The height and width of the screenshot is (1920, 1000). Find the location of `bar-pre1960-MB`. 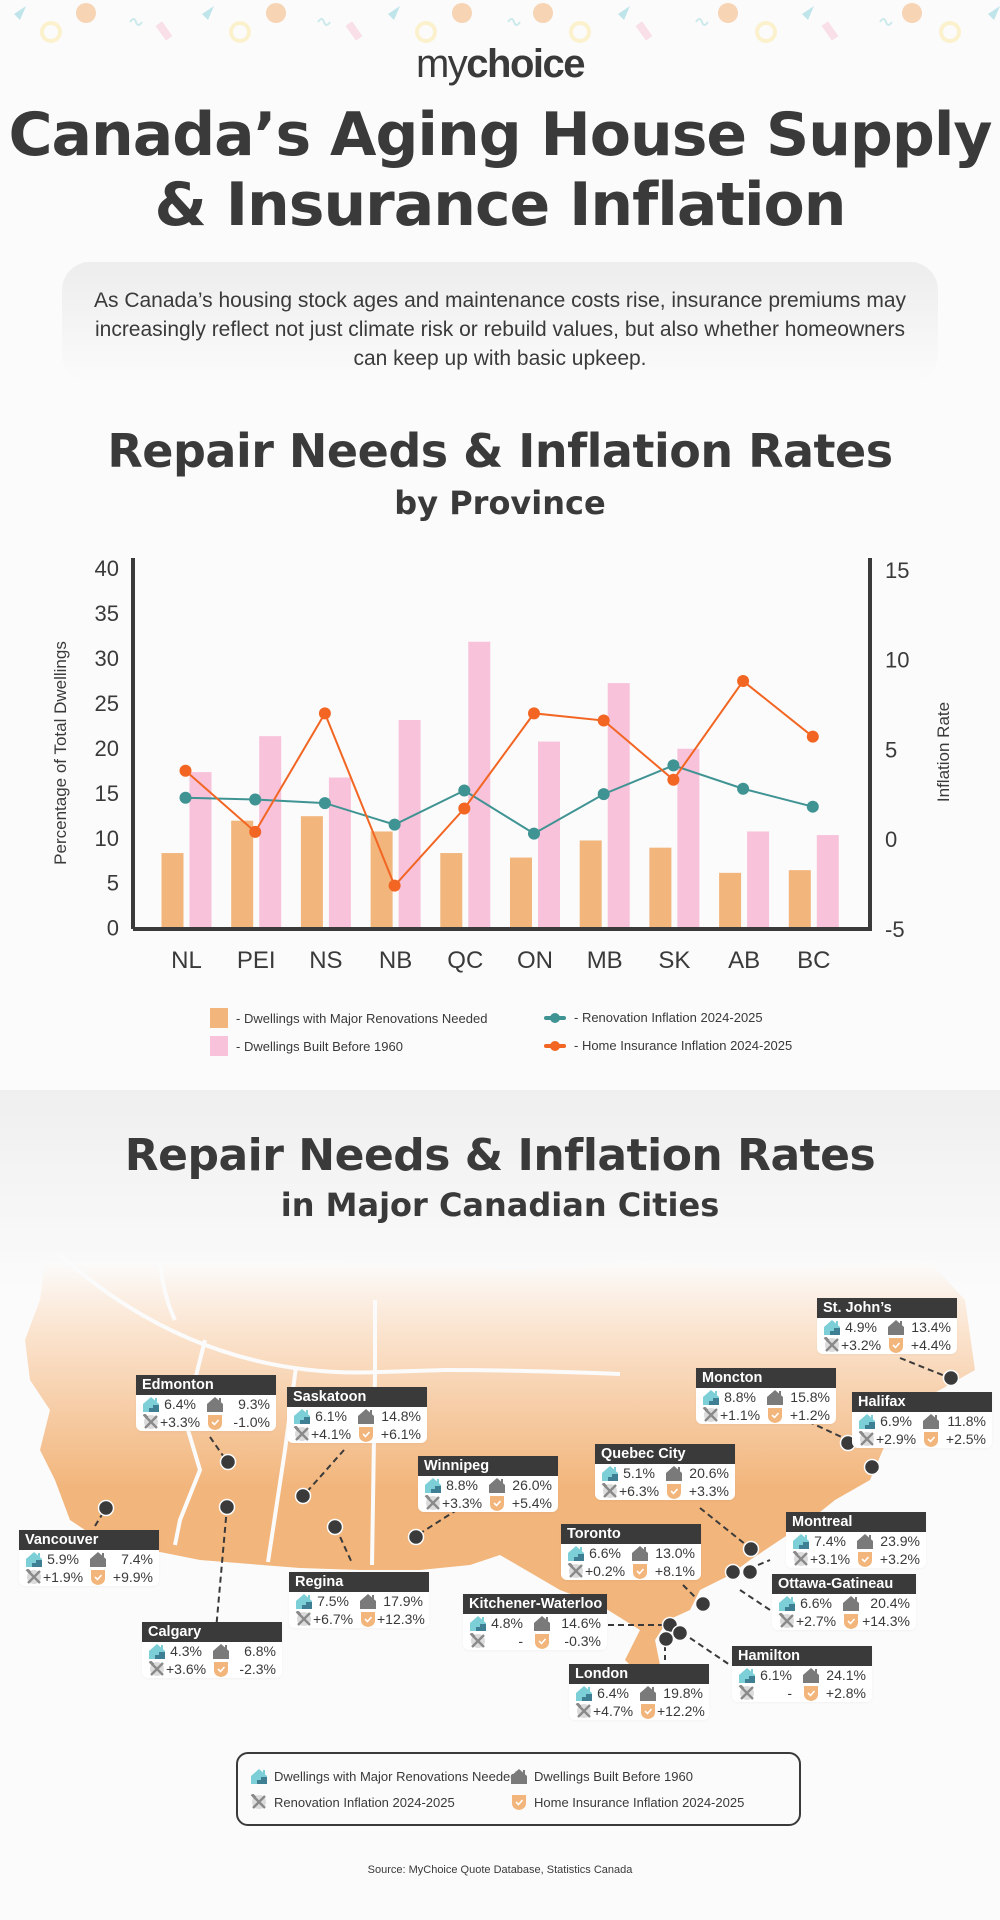

bar-pre1960-MB is located at coordinates (618, 805).